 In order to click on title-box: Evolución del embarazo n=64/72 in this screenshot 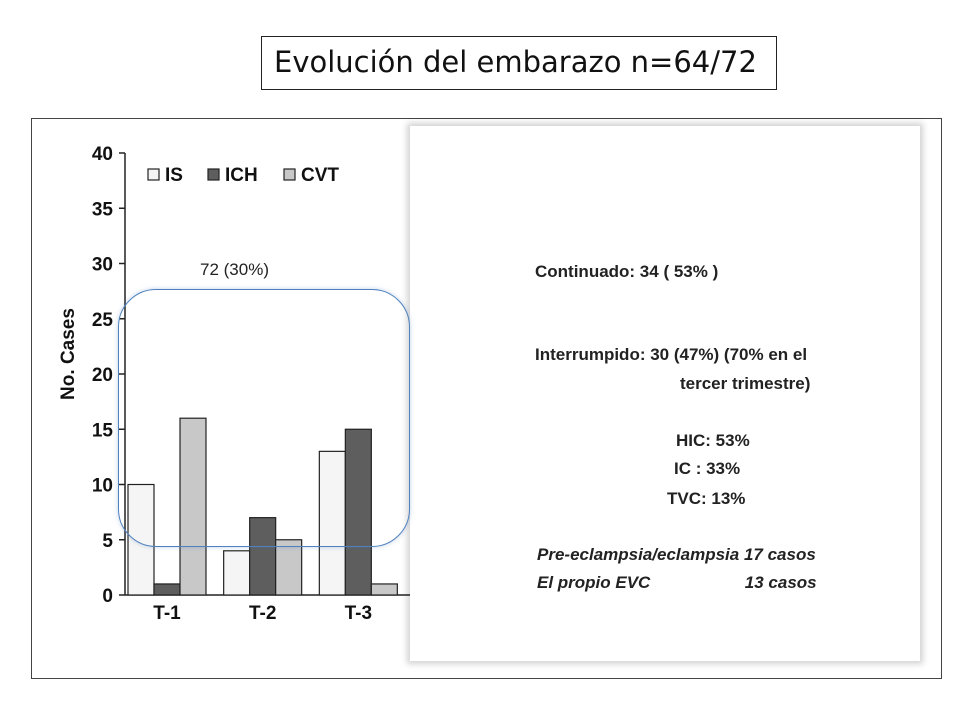, I will do `click(519, 63)`.